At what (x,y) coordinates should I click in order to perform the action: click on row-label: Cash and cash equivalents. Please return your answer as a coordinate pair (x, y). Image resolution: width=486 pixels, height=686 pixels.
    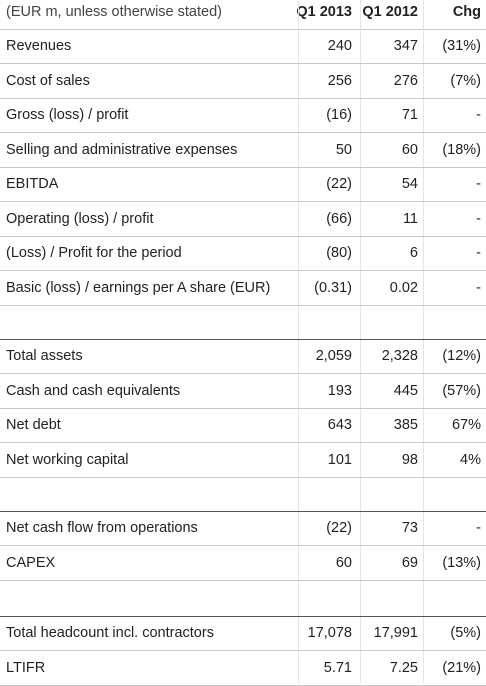
    Looking at the image, I should click on (93, 391).